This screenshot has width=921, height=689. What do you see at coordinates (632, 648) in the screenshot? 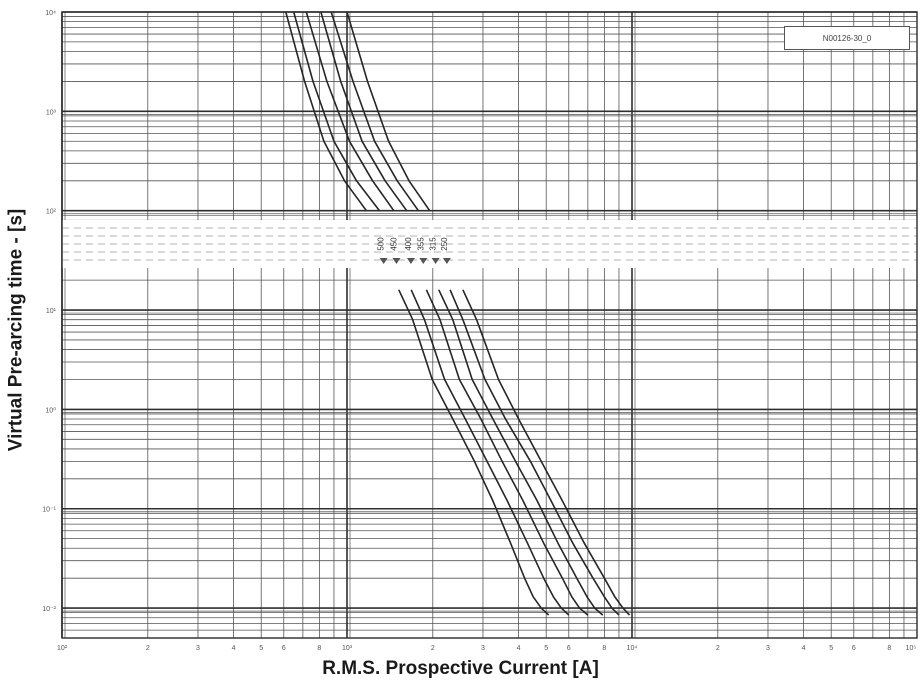
I see `x-tick-label: 10⁴` at bounding box center [632, 648].